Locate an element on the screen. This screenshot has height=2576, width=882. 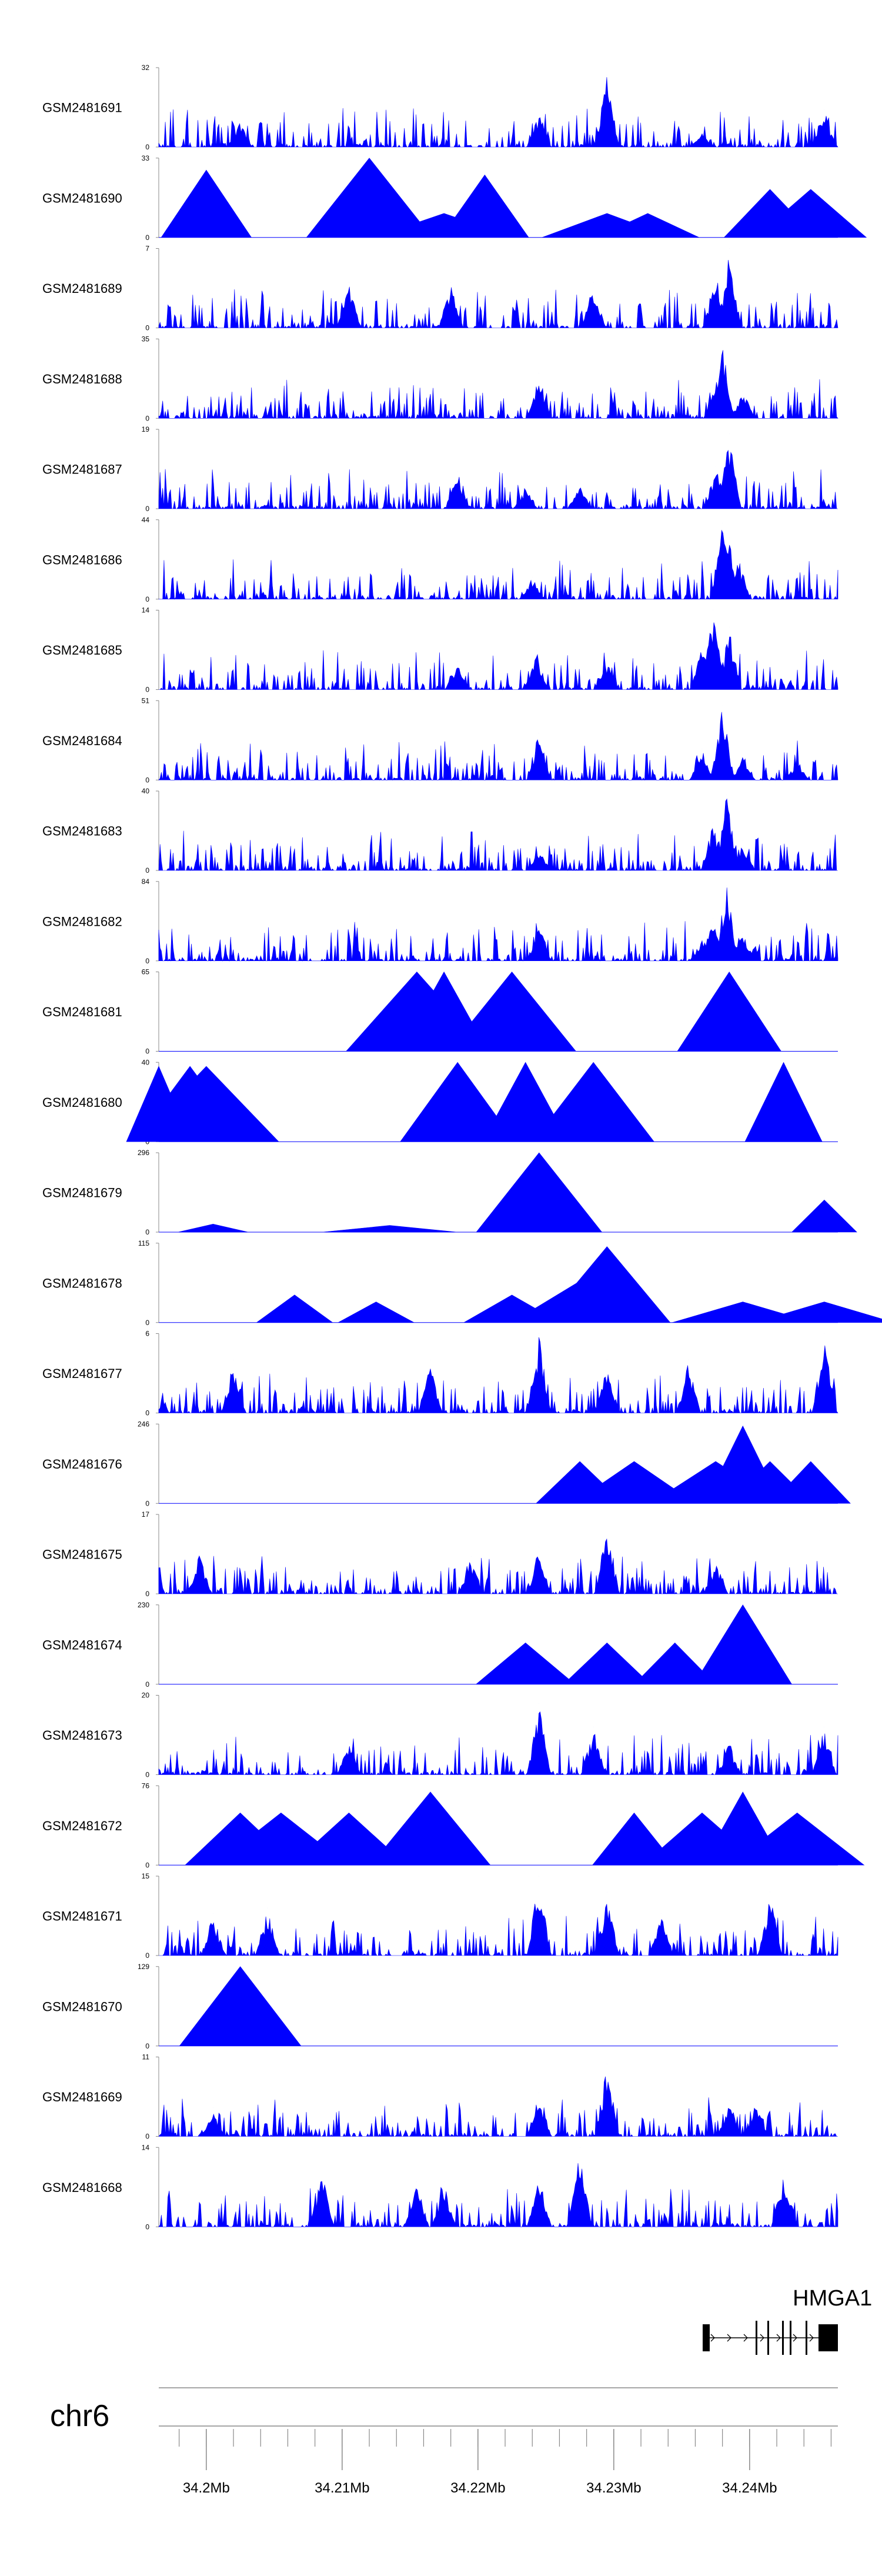
track-ymax-label: 11 is located at coordinates (146, 2057).